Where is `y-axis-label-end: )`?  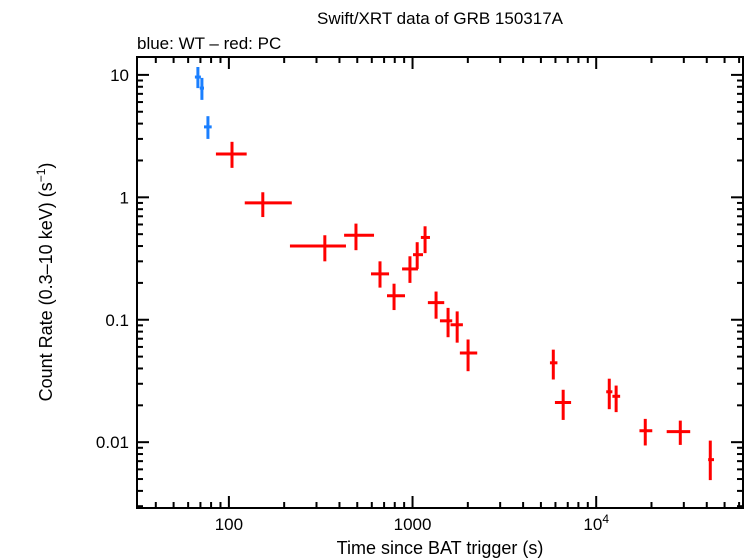
y-axis-label-end: ) is located at coordinates (46, 166).